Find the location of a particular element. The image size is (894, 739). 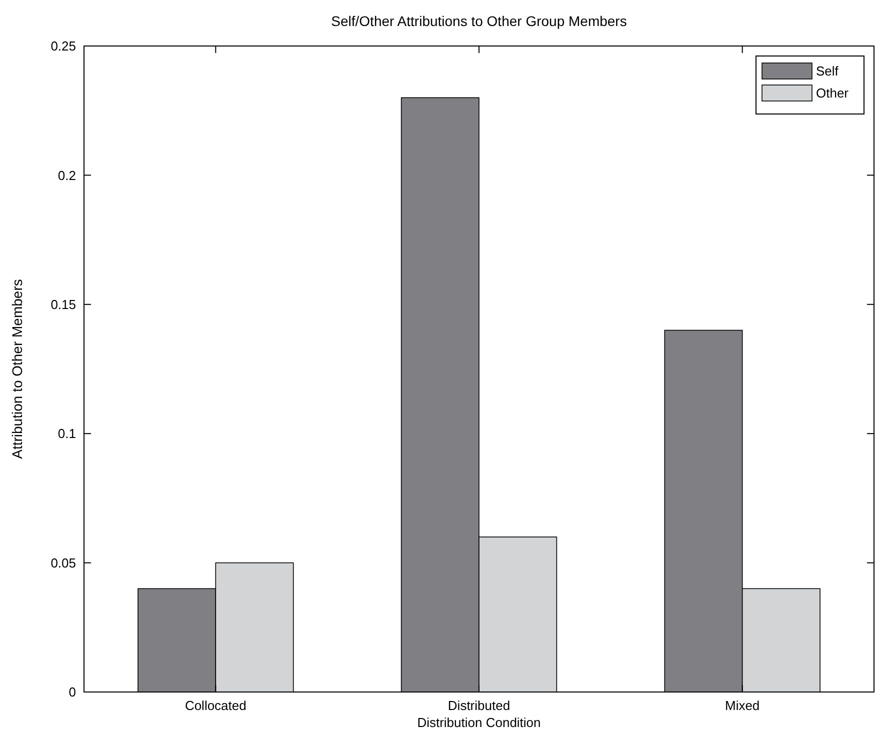

y-tick-label: 0.15 is located at coordinates (63, 304).